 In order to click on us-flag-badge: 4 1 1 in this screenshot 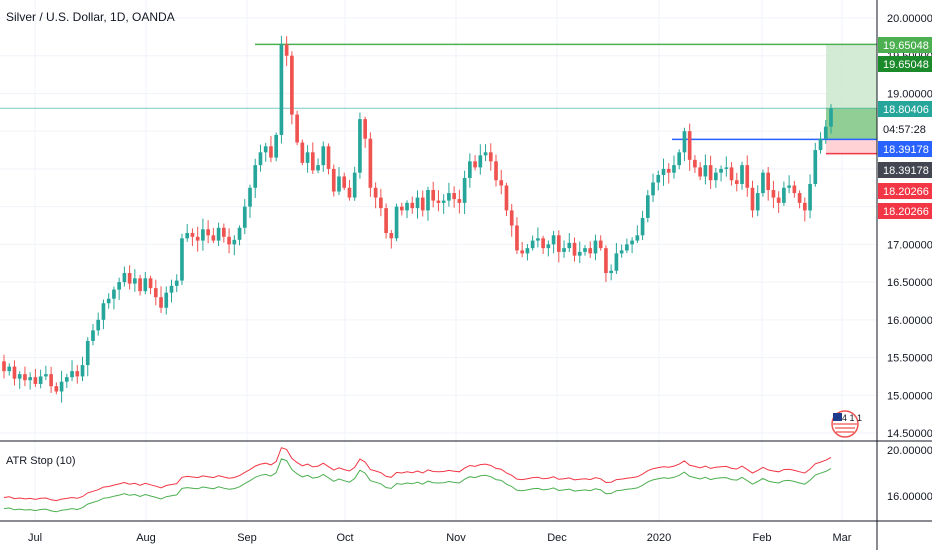, I will do `click(846, 424)`.